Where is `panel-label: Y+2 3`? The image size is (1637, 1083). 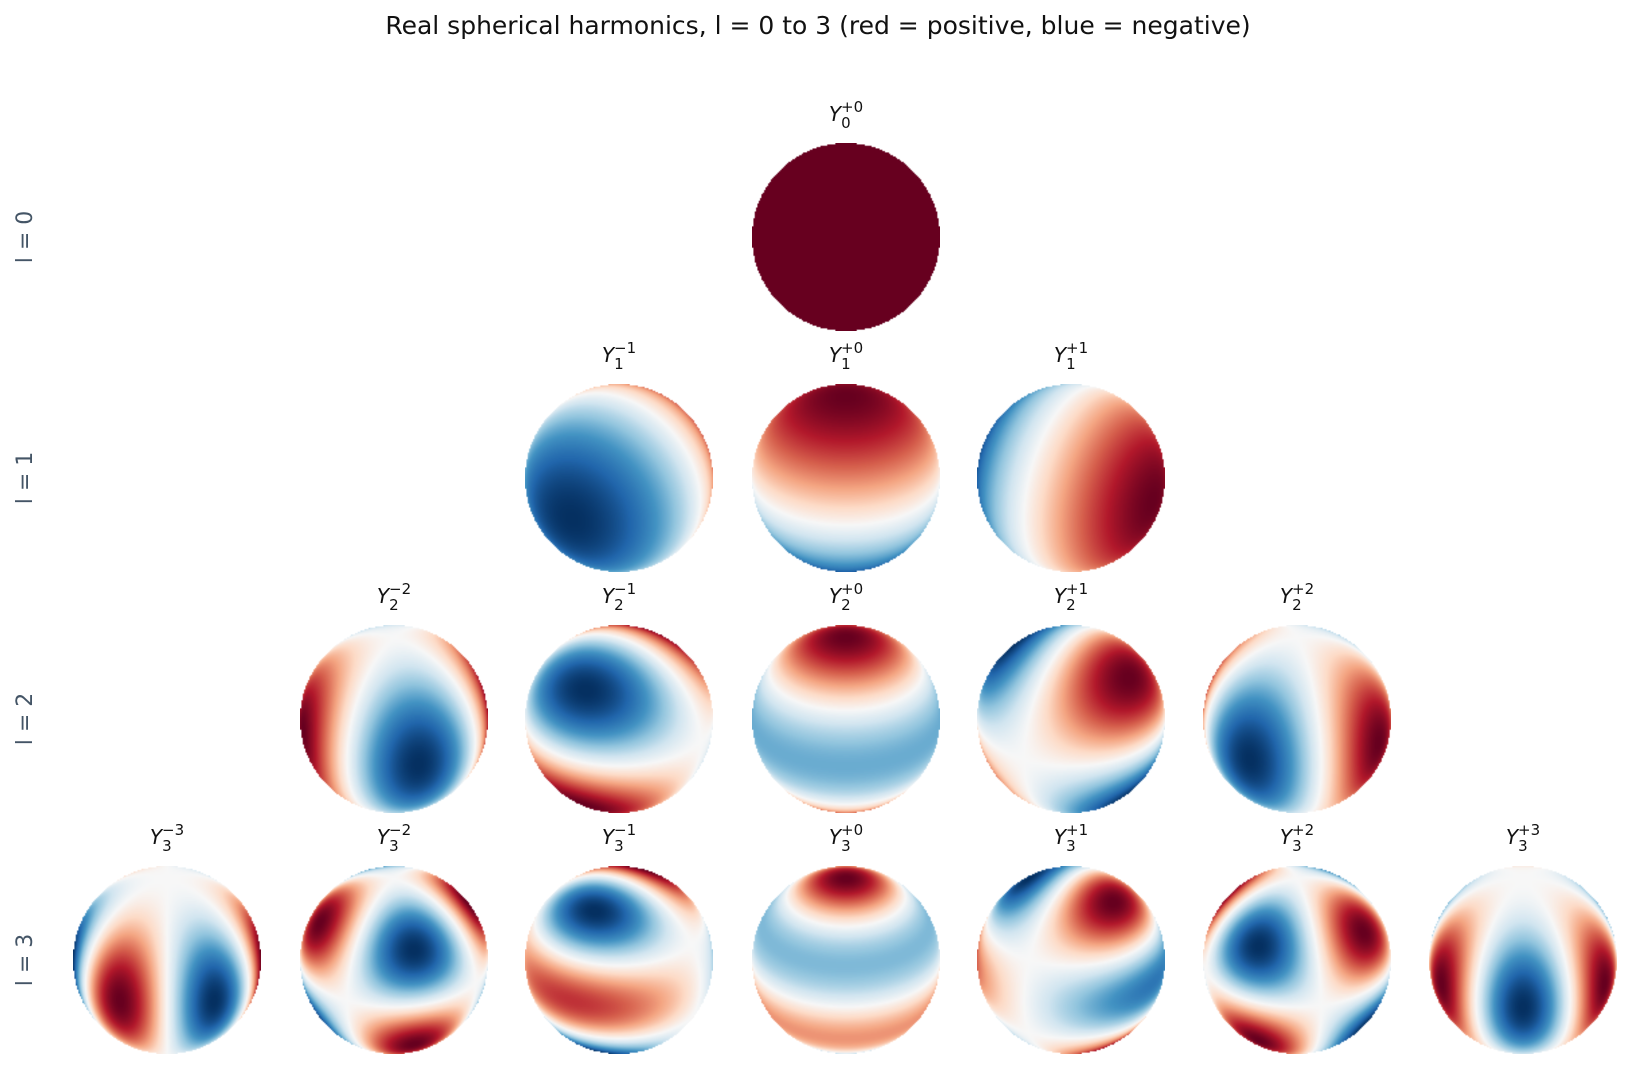
panel-label: Y+2 3 is located at coordinates (1297, 838).